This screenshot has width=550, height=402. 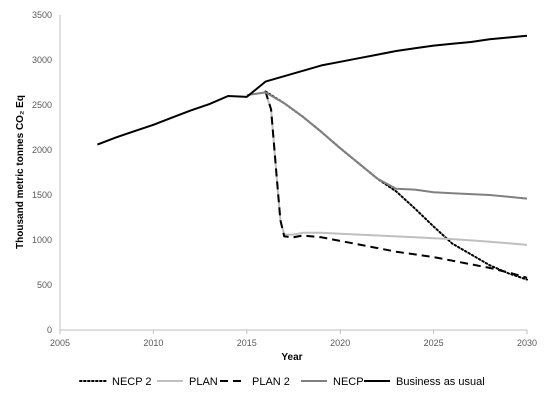 What do you see at coordinates (49, 330) in the screenshot?
I see `y-tick-label: 0` at bounding box center [49, 330].